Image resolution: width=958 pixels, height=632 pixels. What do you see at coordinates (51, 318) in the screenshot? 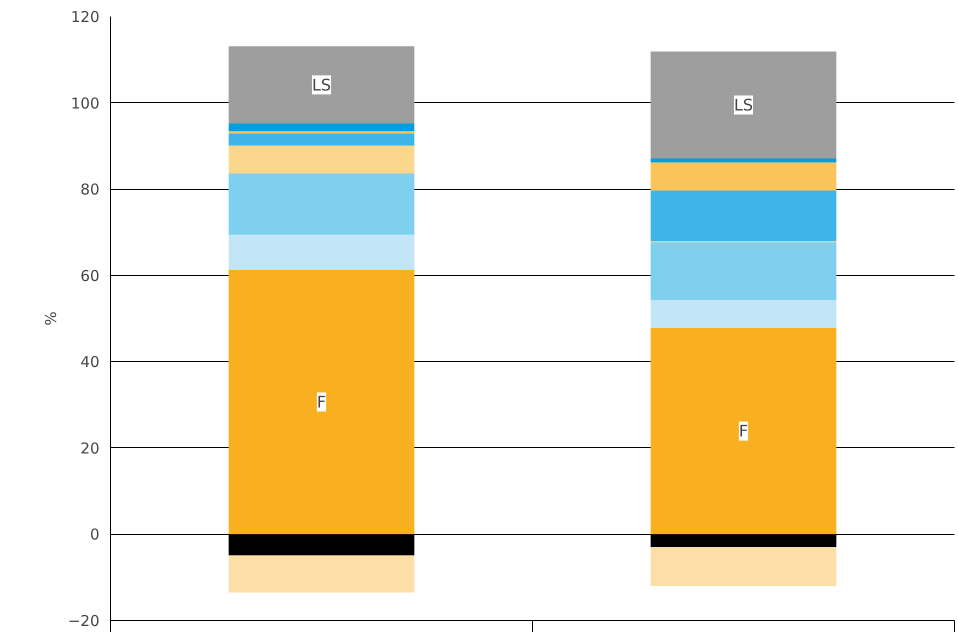
I see `y-axis-title: %` at bounding box center [51, 318].